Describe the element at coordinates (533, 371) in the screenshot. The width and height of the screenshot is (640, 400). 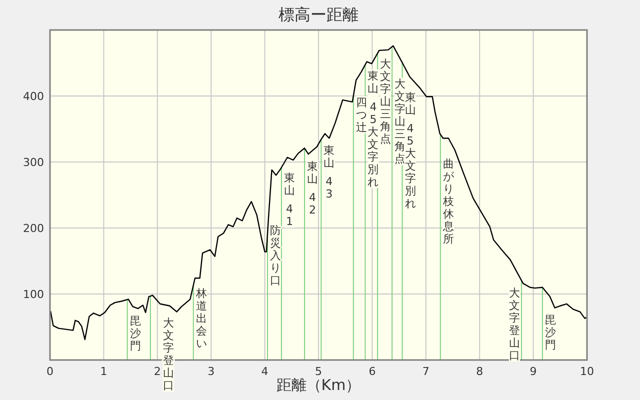
I see `x-tick-label: 9` at that location.